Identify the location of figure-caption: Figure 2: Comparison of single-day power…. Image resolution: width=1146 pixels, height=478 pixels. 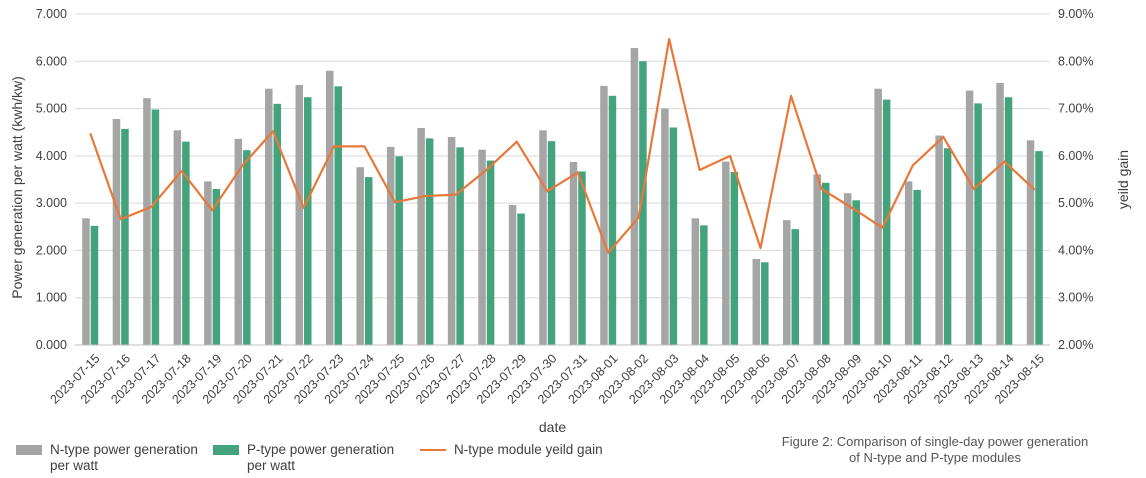
(935, 450).